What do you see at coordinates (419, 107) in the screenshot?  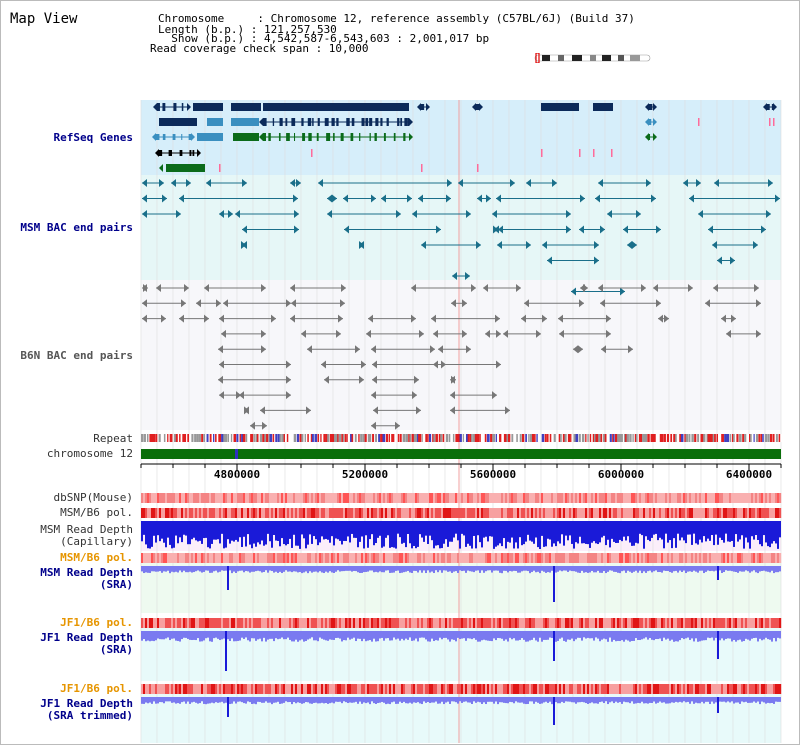 I see `gene-strand-marker` at bounding box center [419, 107].